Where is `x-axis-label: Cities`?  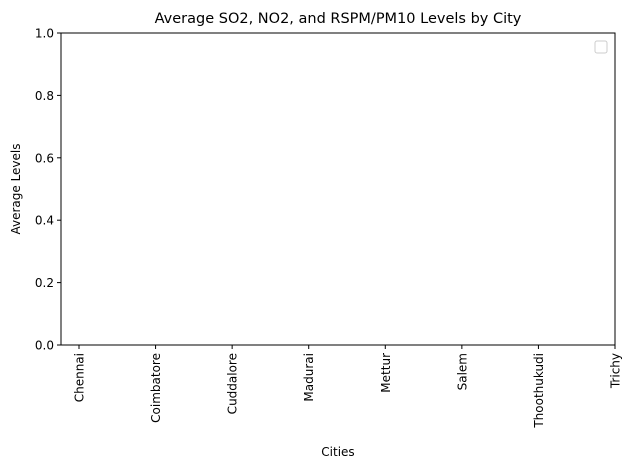 x-axis-label: Cities is located at coordinates (337, 452).